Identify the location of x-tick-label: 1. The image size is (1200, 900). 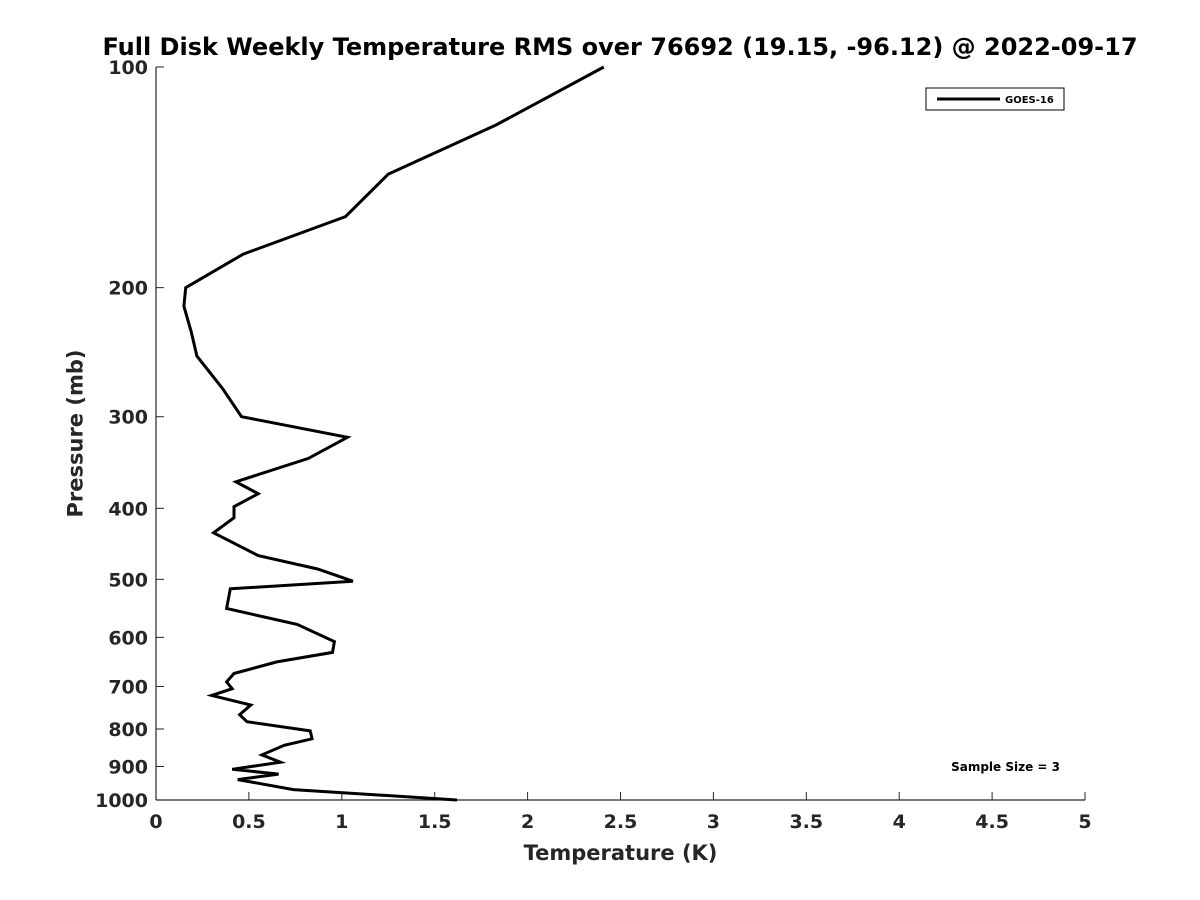
(341, 822).